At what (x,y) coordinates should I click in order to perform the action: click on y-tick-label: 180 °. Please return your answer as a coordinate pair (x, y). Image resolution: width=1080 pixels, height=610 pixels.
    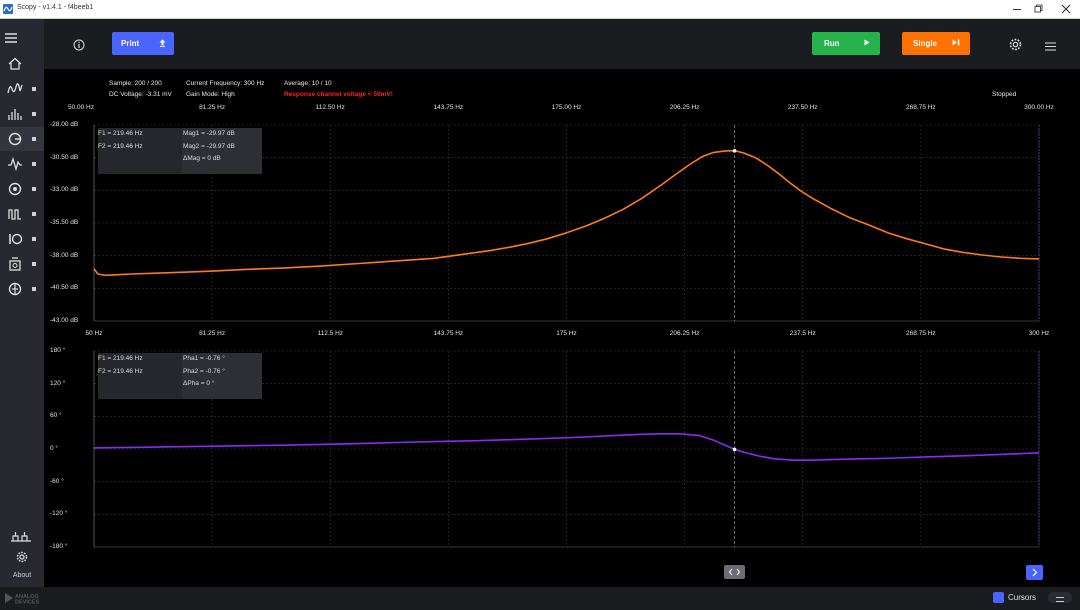
    Looking at the image, I should click on (58, 350).